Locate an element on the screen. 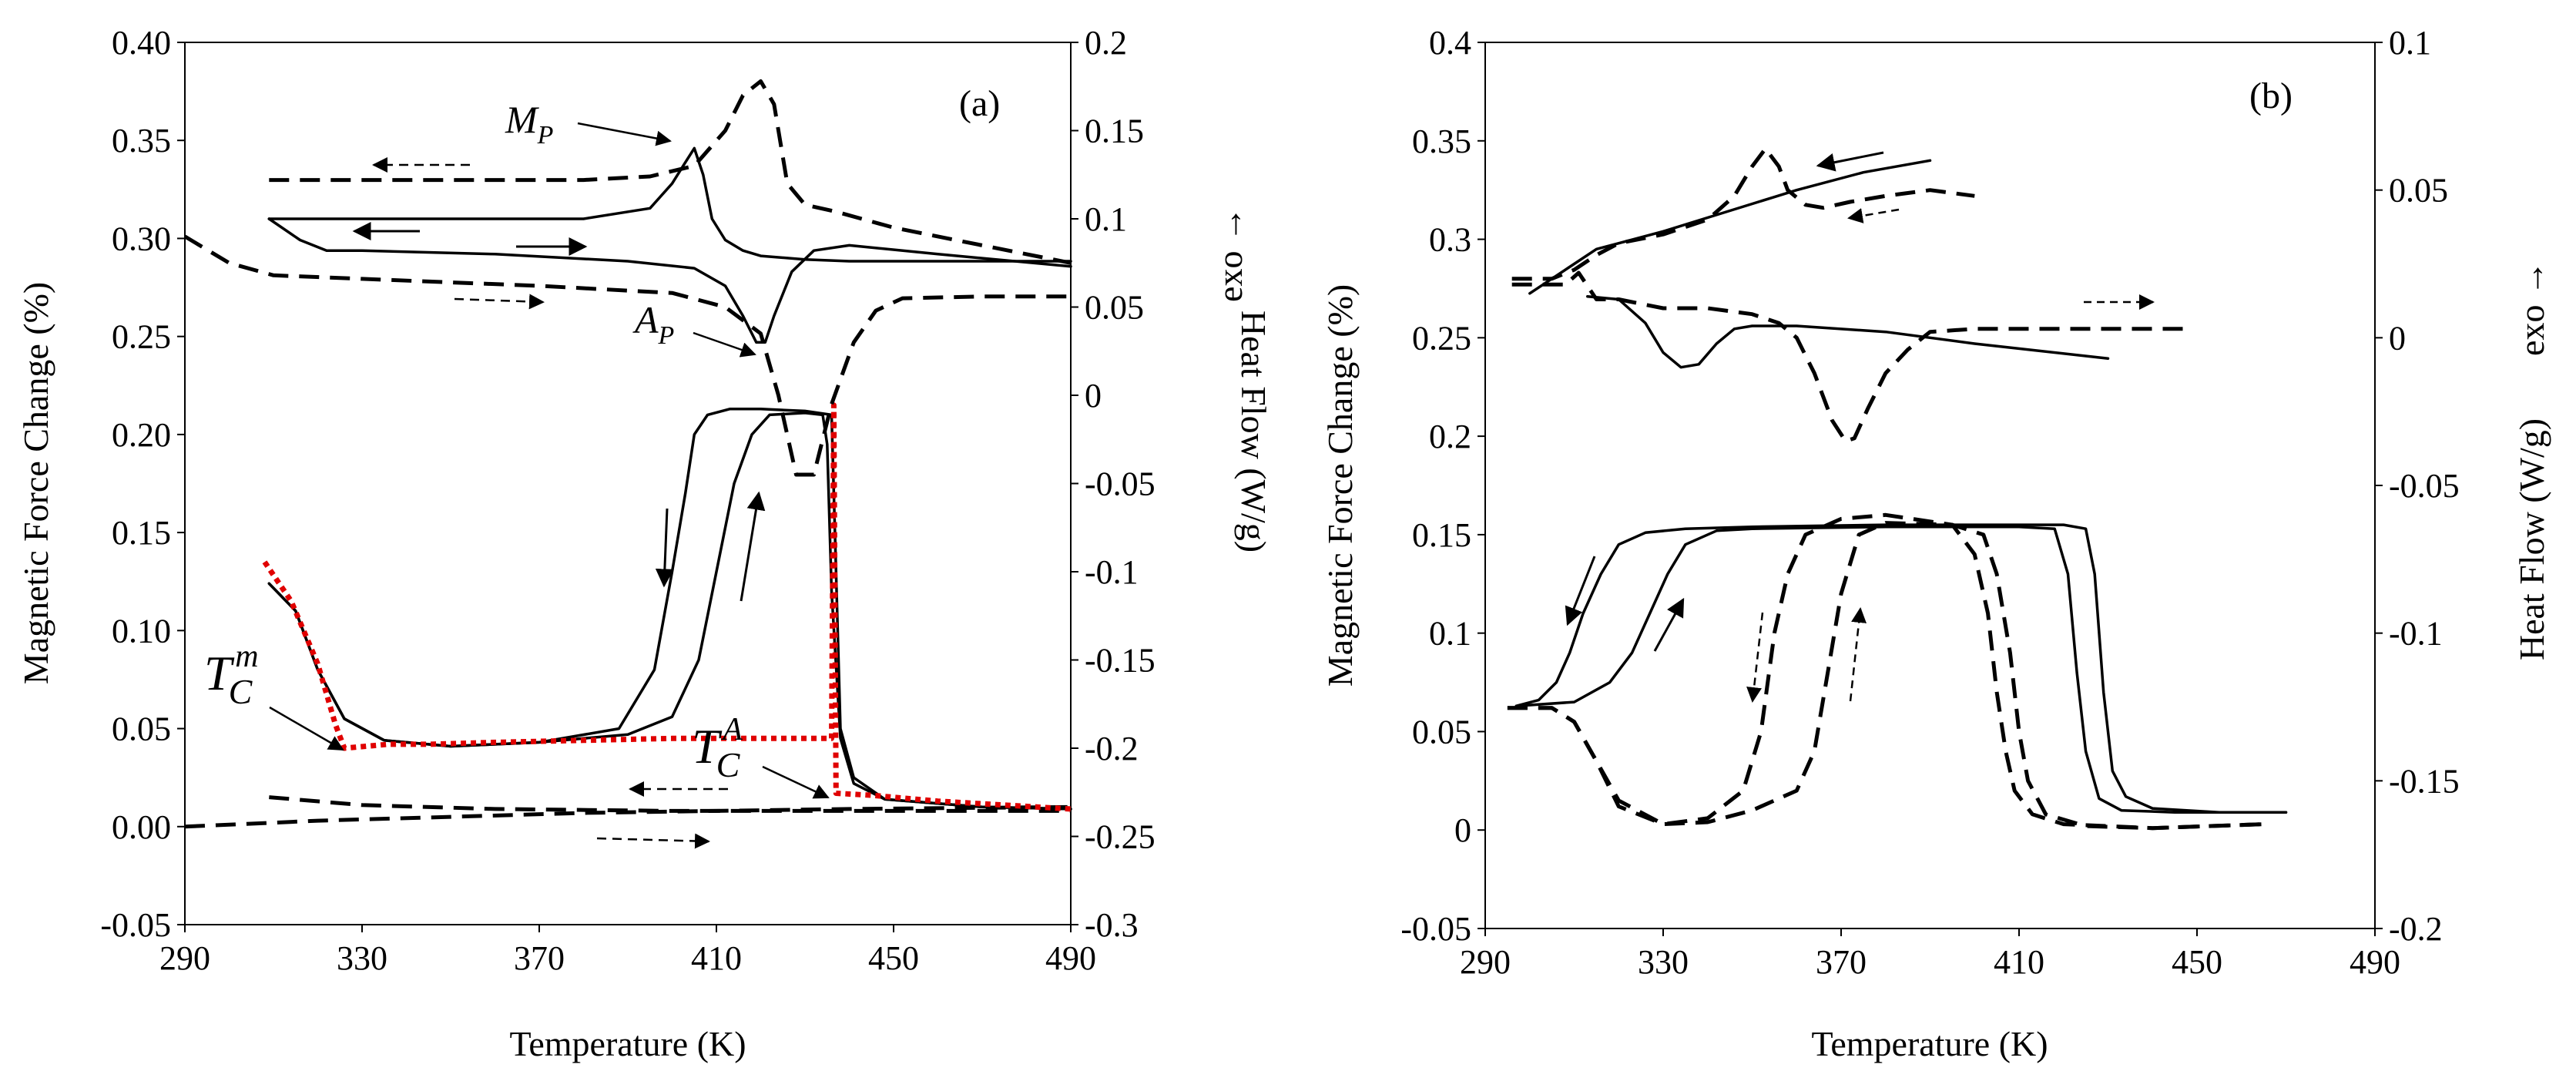  y2-tick-label: 0.15 is located at coordinates (1114, 131).